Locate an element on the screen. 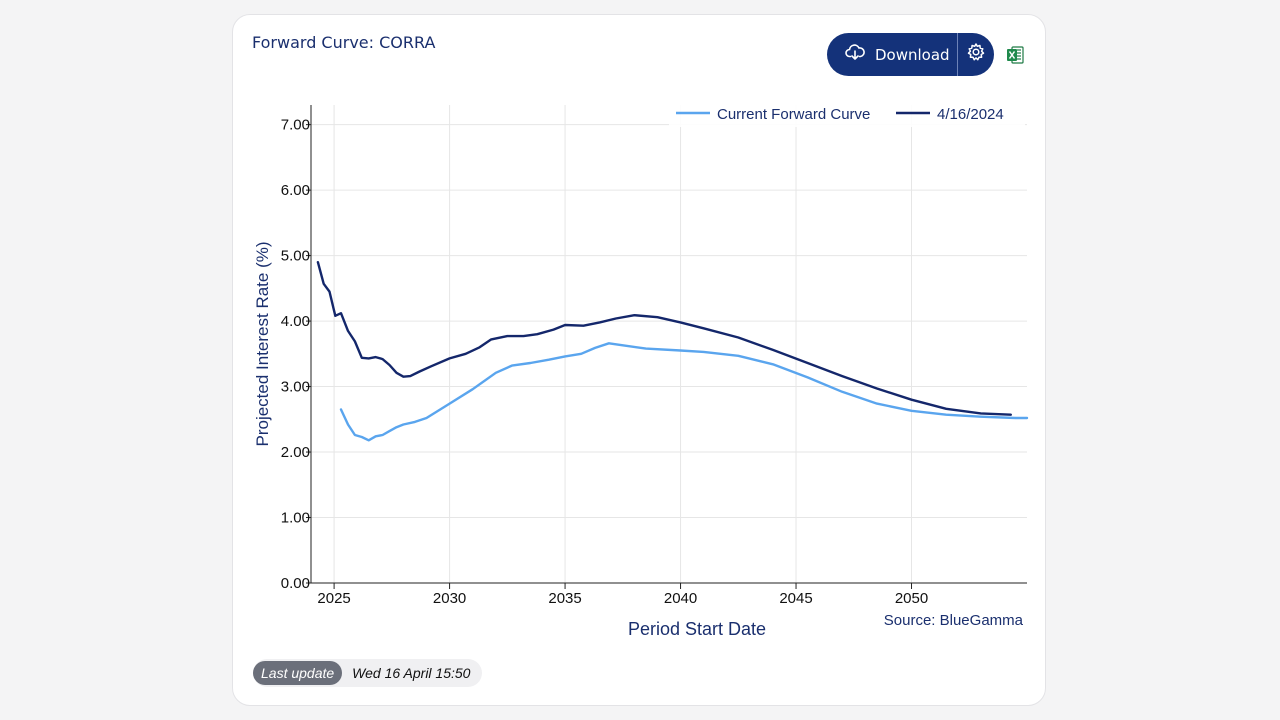 Image resolution: width=1280 pixels, height=720 pixels. y-tick-label: 2.00 is located at coordinates (295, 452).